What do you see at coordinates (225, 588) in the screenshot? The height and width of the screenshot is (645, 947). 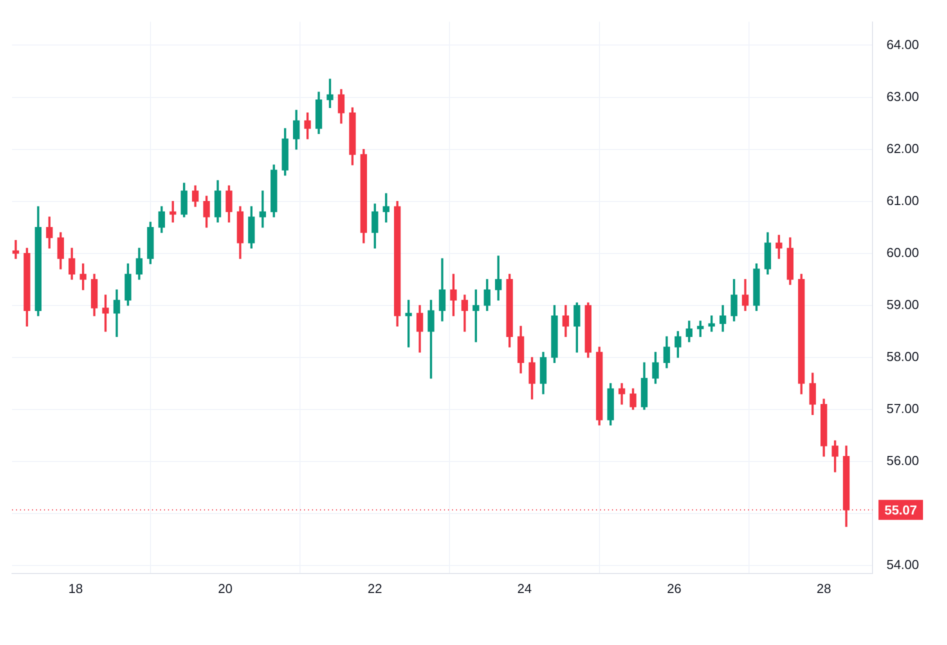 I see `x-tick-label: 20` at bounding box center [225, 588].